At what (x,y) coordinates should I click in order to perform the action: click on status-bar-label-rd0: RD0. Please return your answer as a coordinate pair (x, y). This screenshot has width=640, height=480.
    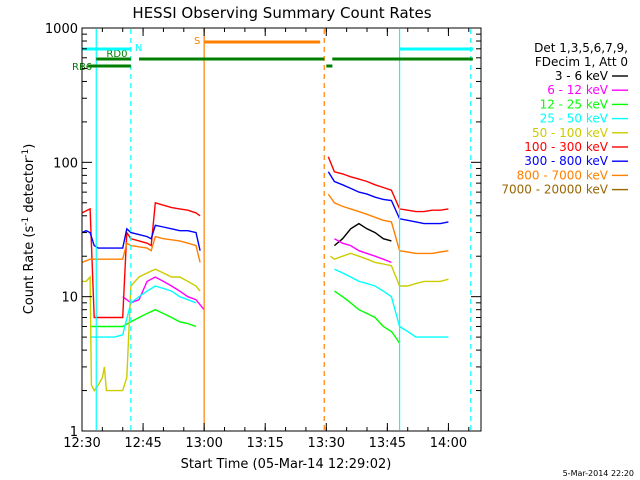
    Looking at the image, I should click on (116, 54).